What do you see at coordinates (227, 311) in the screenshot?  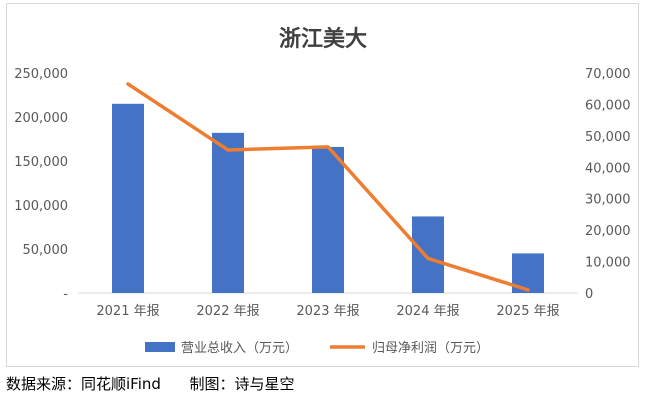 I see `category-label: 2022 年报` at bounding box center [227, 311].